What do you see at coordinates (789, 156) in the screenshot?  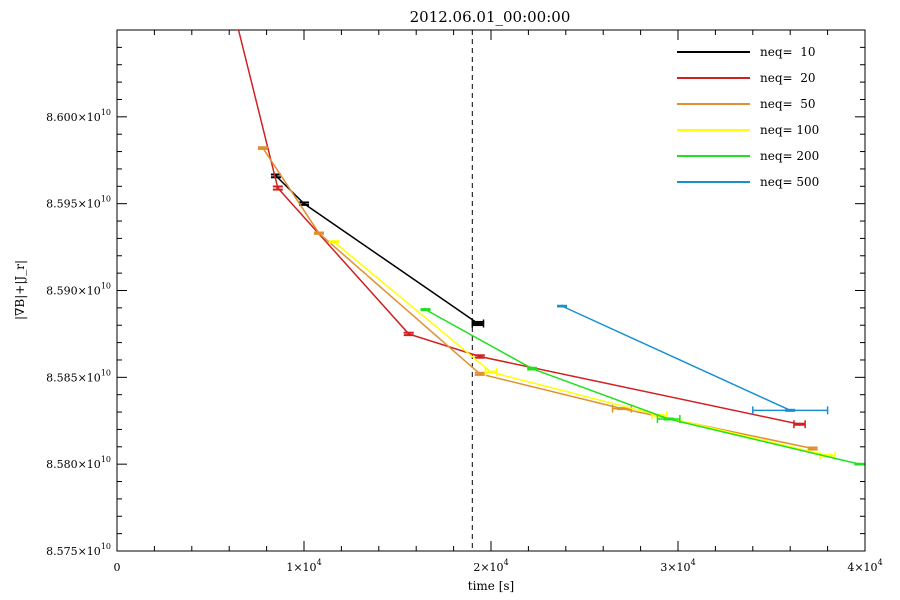 I see `legend-label: neq= 200` at bounding box center [789, 156].